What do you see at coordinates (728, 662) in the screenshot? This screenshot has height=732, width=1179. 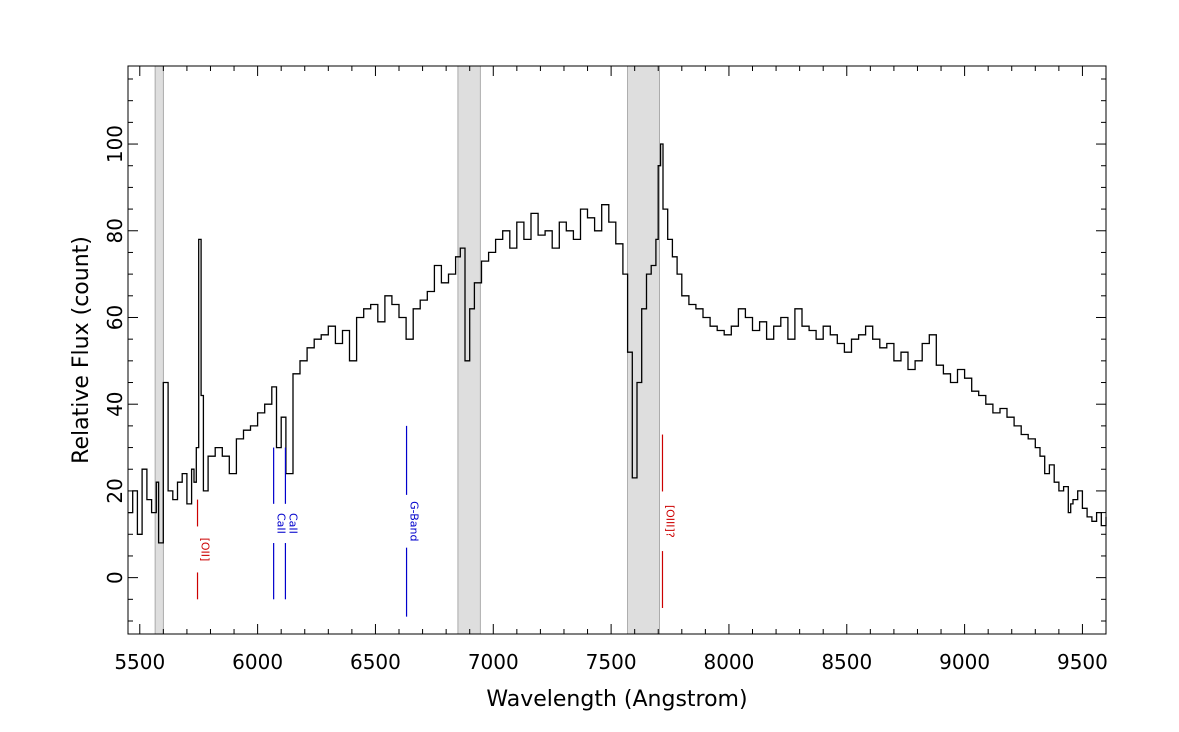 I see `x-tick-label: 8000` at bounding box center [728, 662].